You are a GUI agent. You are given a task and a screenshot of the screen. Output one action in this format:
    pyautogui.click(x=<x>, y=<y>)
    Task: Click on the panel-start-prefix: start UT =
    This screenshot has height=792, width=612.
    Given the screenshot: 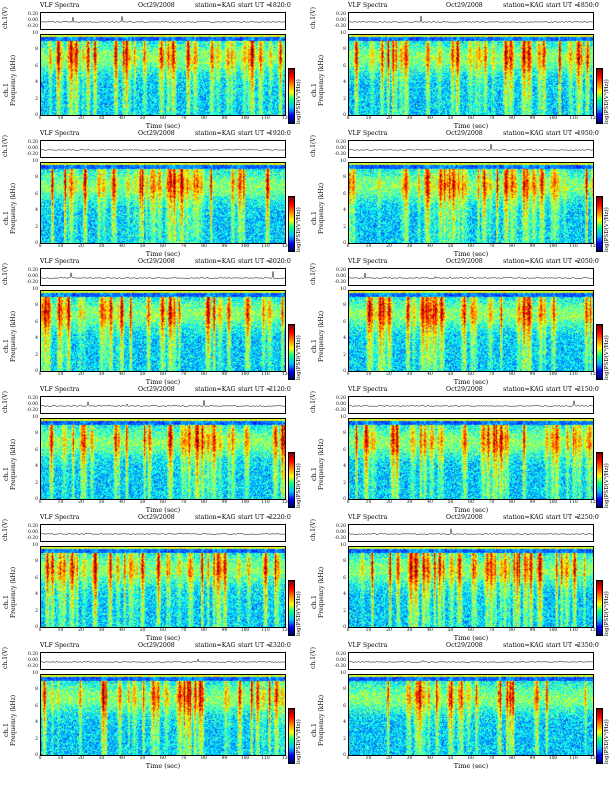 What is the action you would take?
    pyautogui.click(x=563, y=389)
    